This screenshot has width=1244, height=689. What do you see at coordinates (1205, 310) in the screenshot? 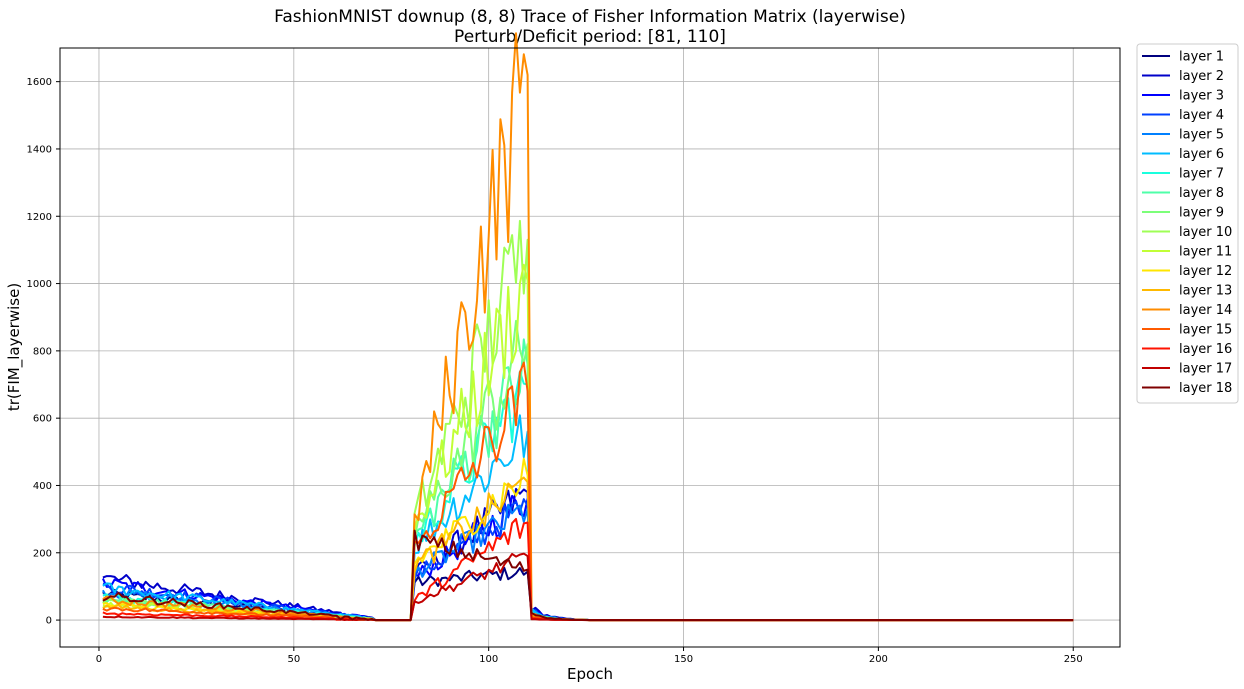
I see `legend-label: layer 14` at bounding box center [1205, 310].